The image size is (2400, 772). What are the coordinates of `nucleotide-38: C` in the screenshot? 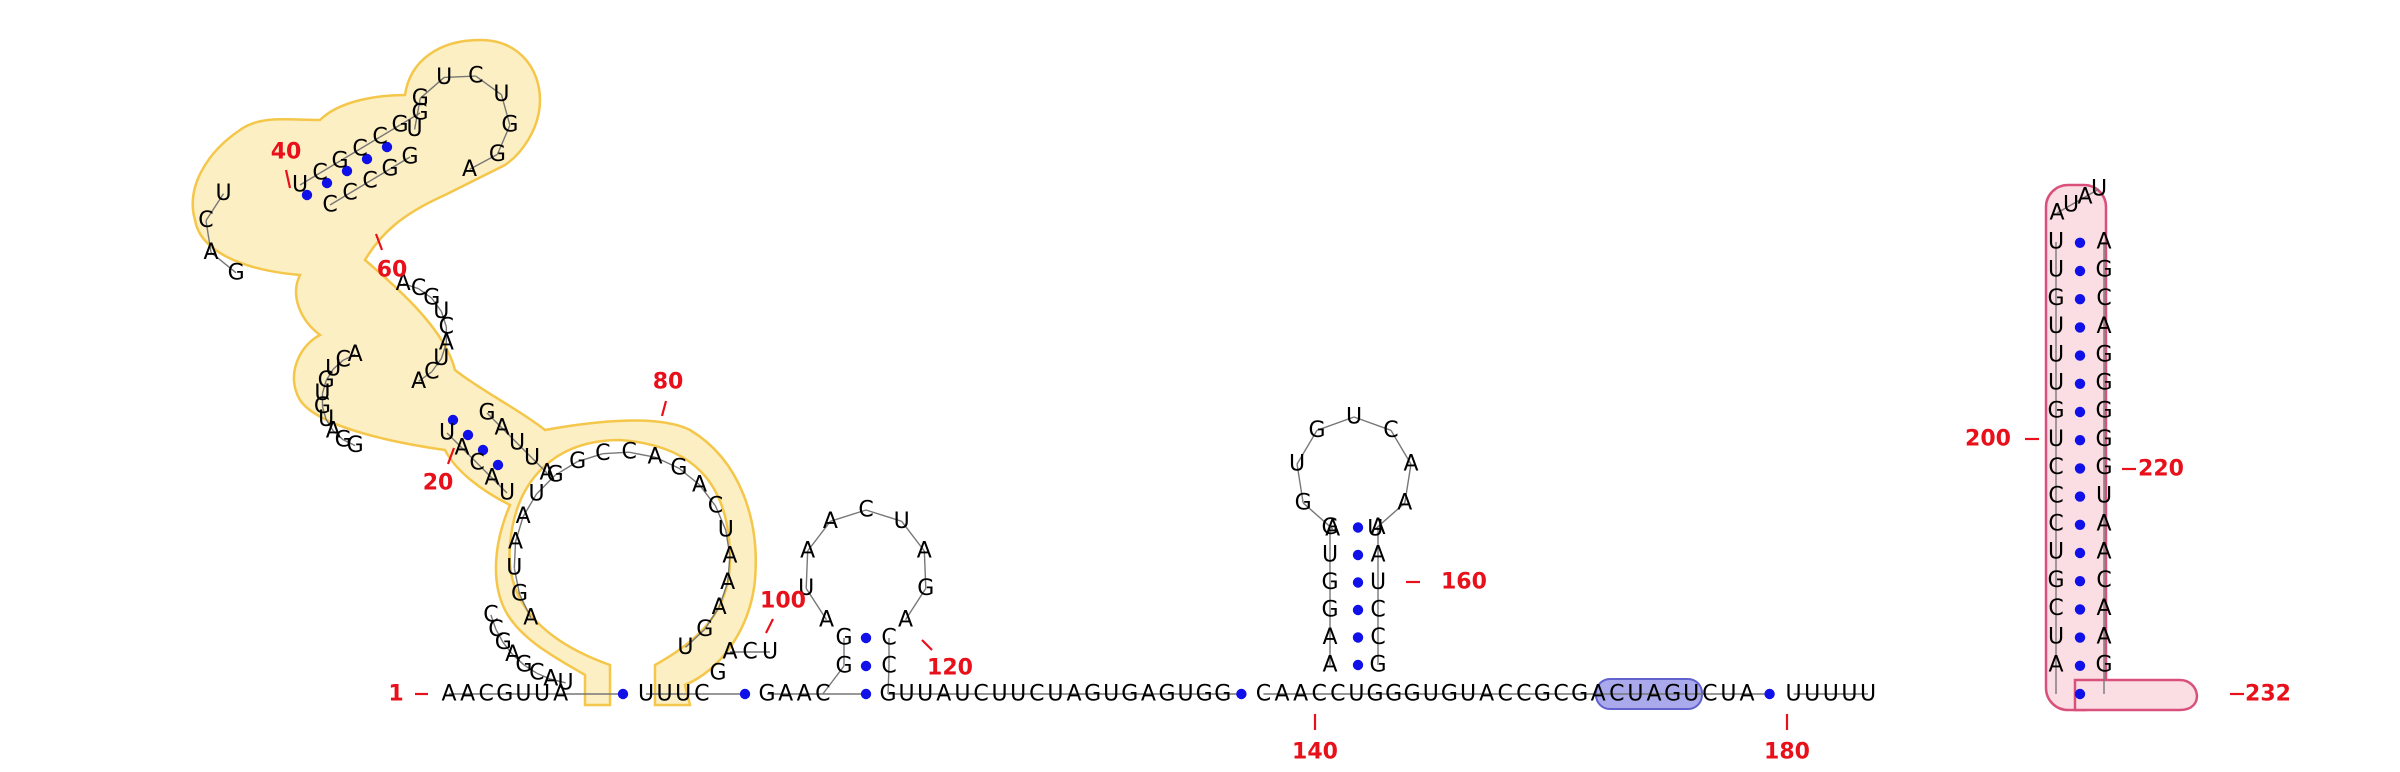 It's located at (1319, 694).